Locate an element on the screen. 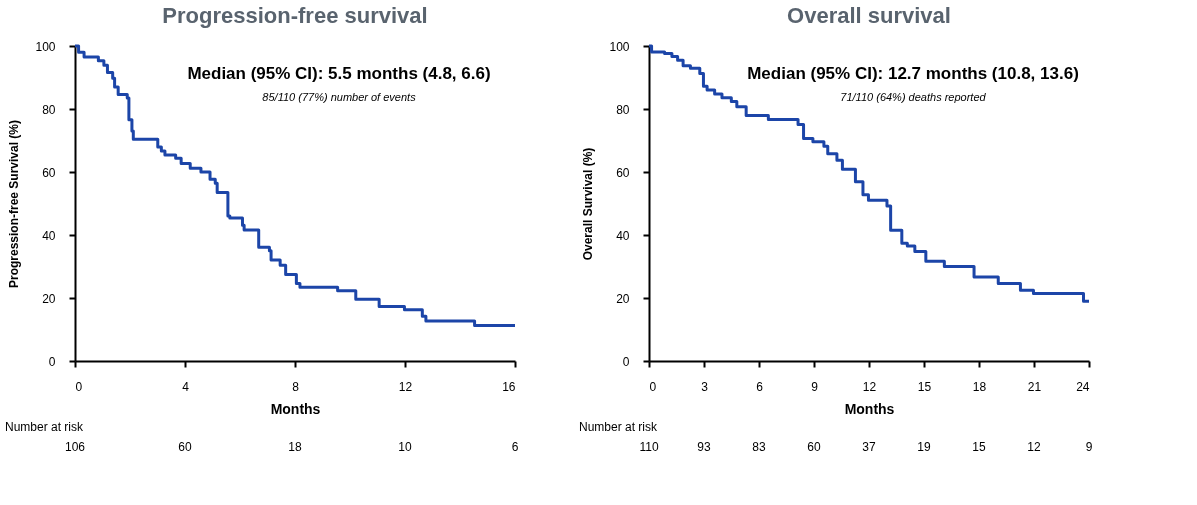  x-tick-label: 8 is located at coordinates (296, 386).